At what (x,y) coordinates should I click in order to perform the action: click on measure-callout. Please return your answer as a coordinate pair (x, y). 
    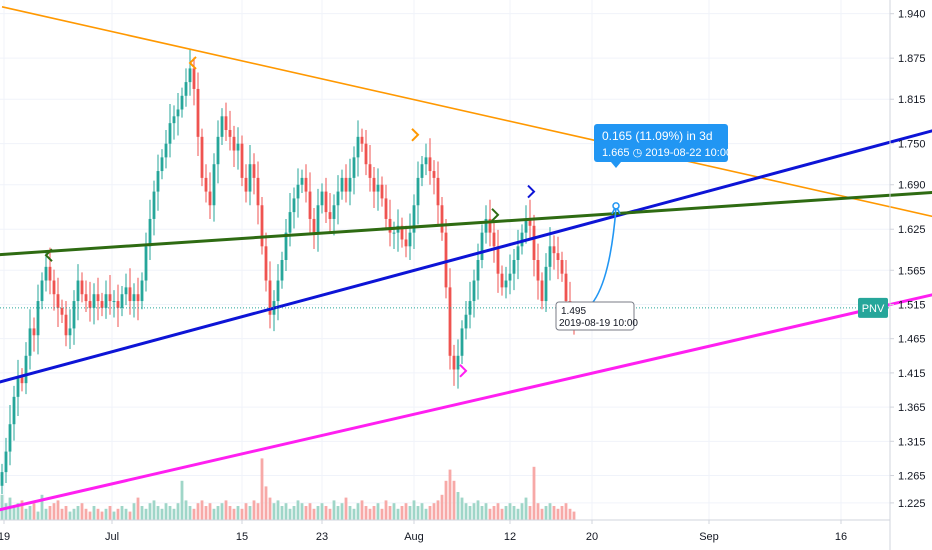
    Looking at the image, I should click on (661, 143).